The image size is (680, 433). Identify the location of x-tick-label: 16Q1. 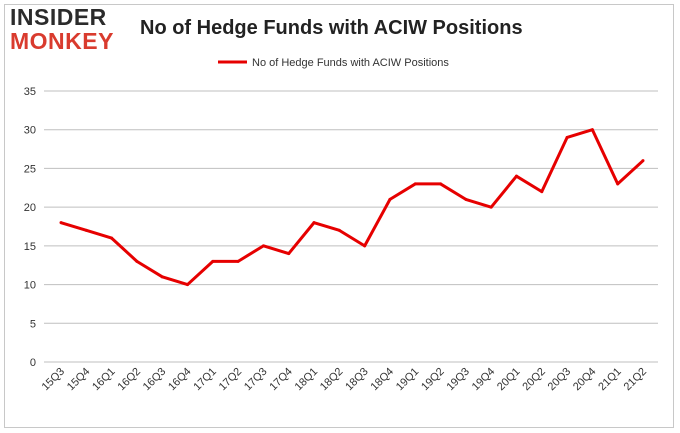
(104, 380).